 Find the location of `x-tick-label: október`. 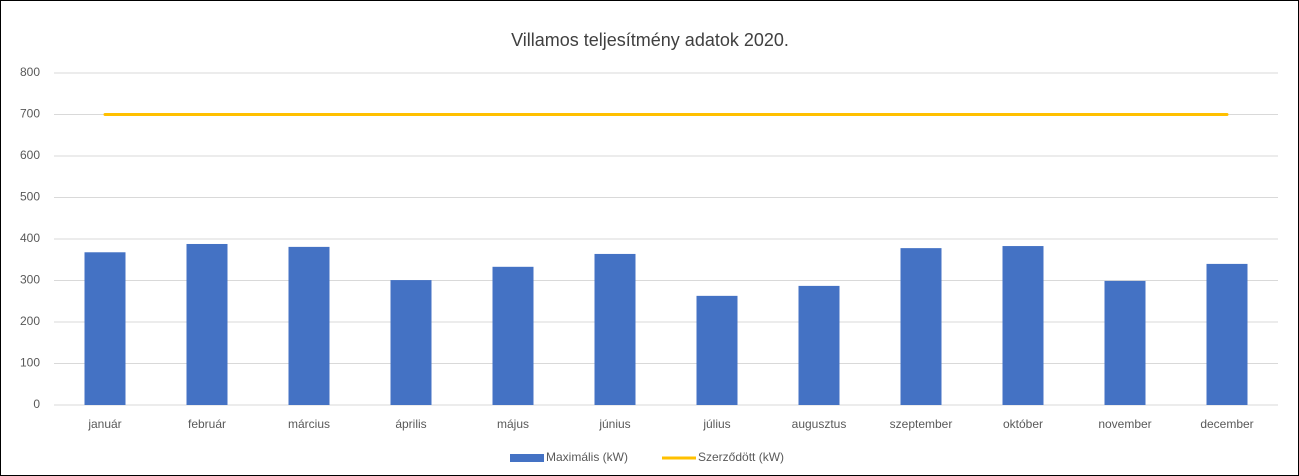

x-tick-label: október is located at coordinates (1023, 424).